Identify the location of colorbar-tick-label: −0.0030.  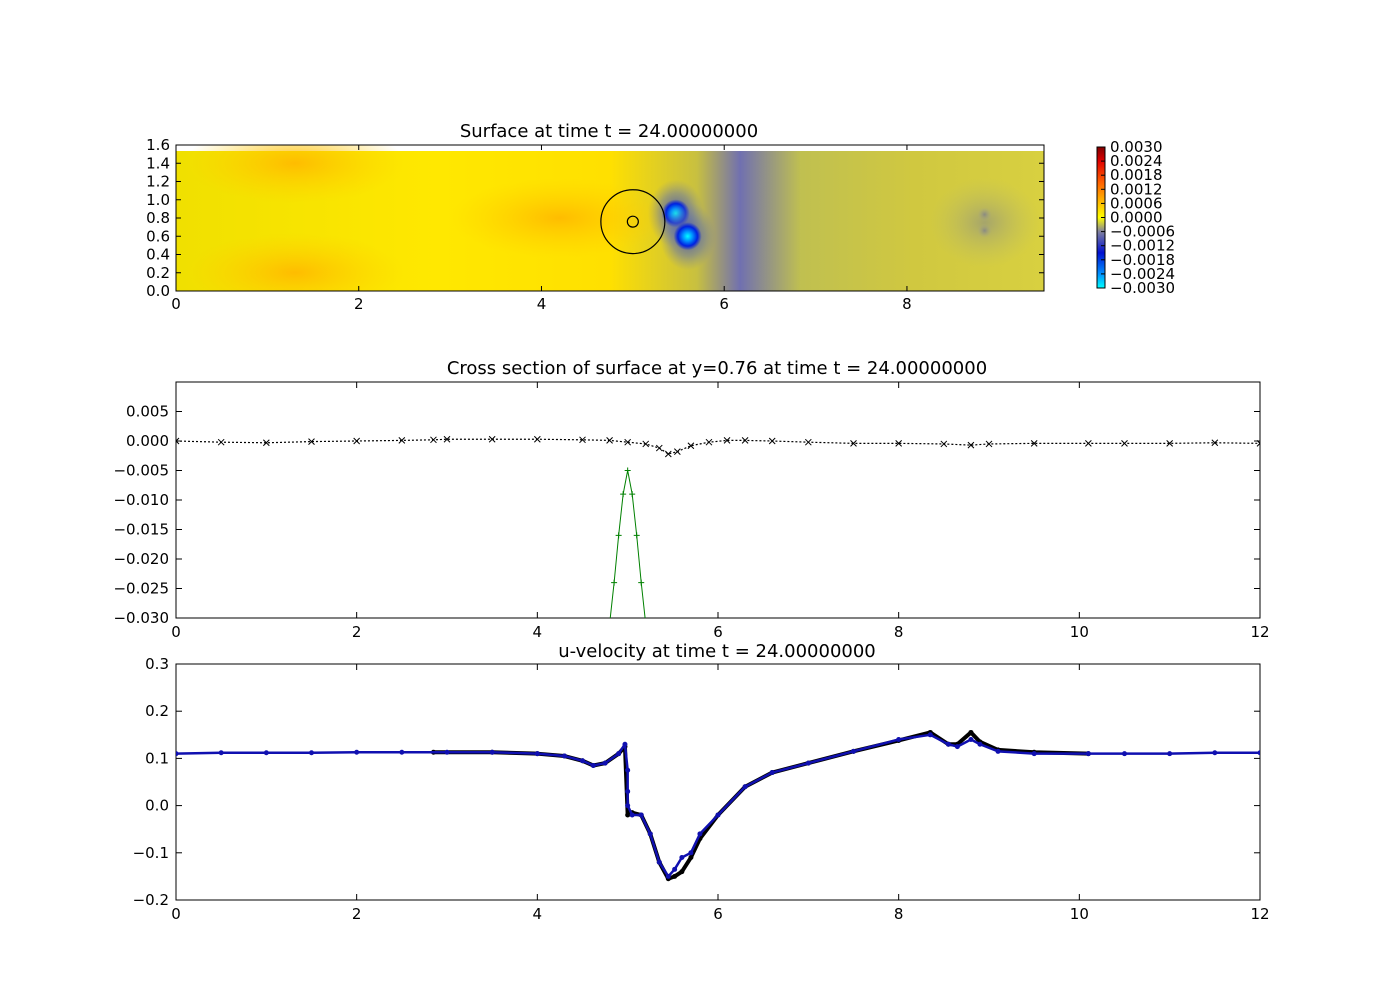
(1142, 288).